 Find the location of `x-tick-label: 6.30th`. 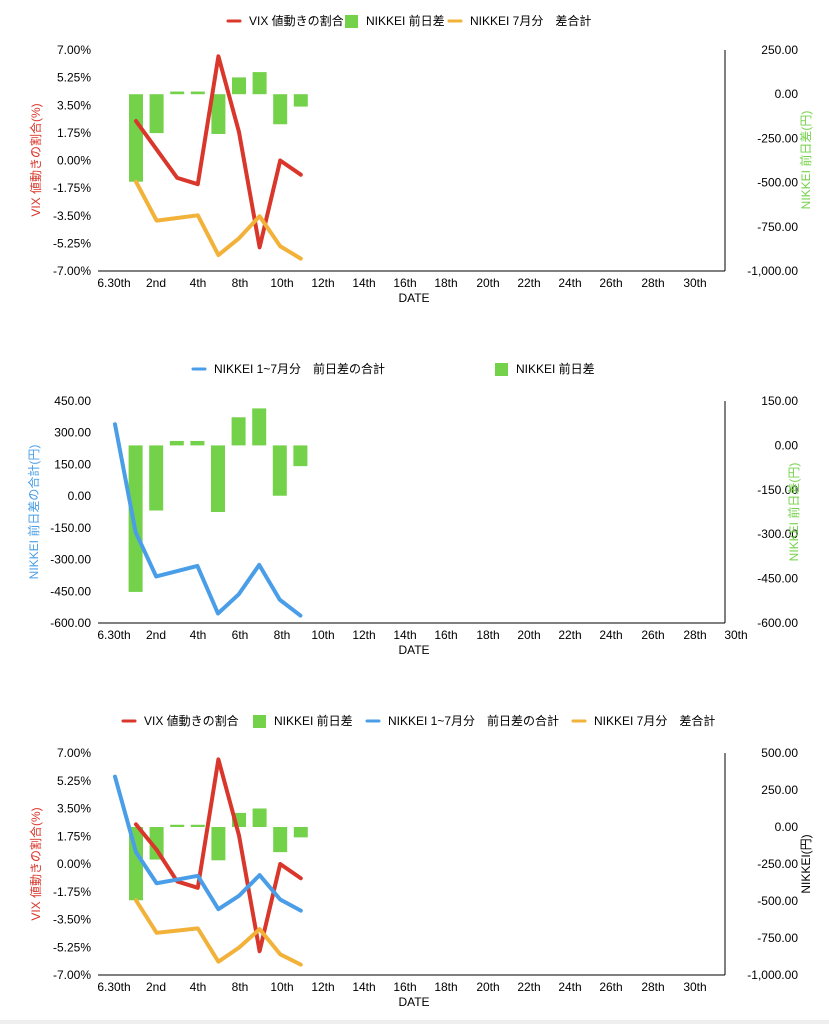

x-tick-label: 6.30th is located at coordinates (113, 283).